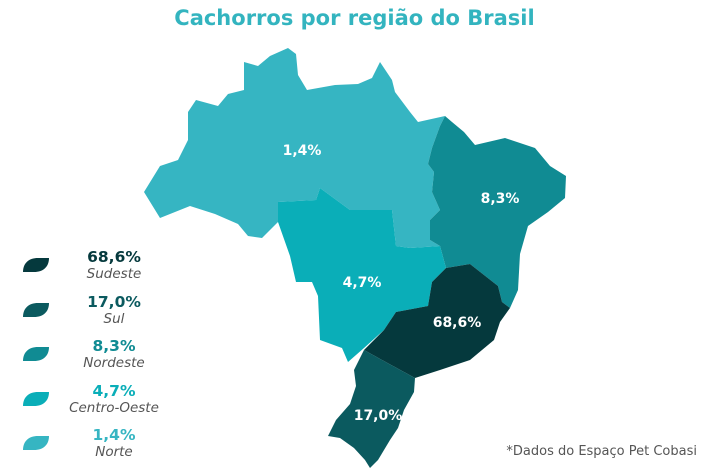  What do you see at coordinates (114, 274) in the screenshot?
I see `legend-label: Sudeste` at bounding box center [114, 274].